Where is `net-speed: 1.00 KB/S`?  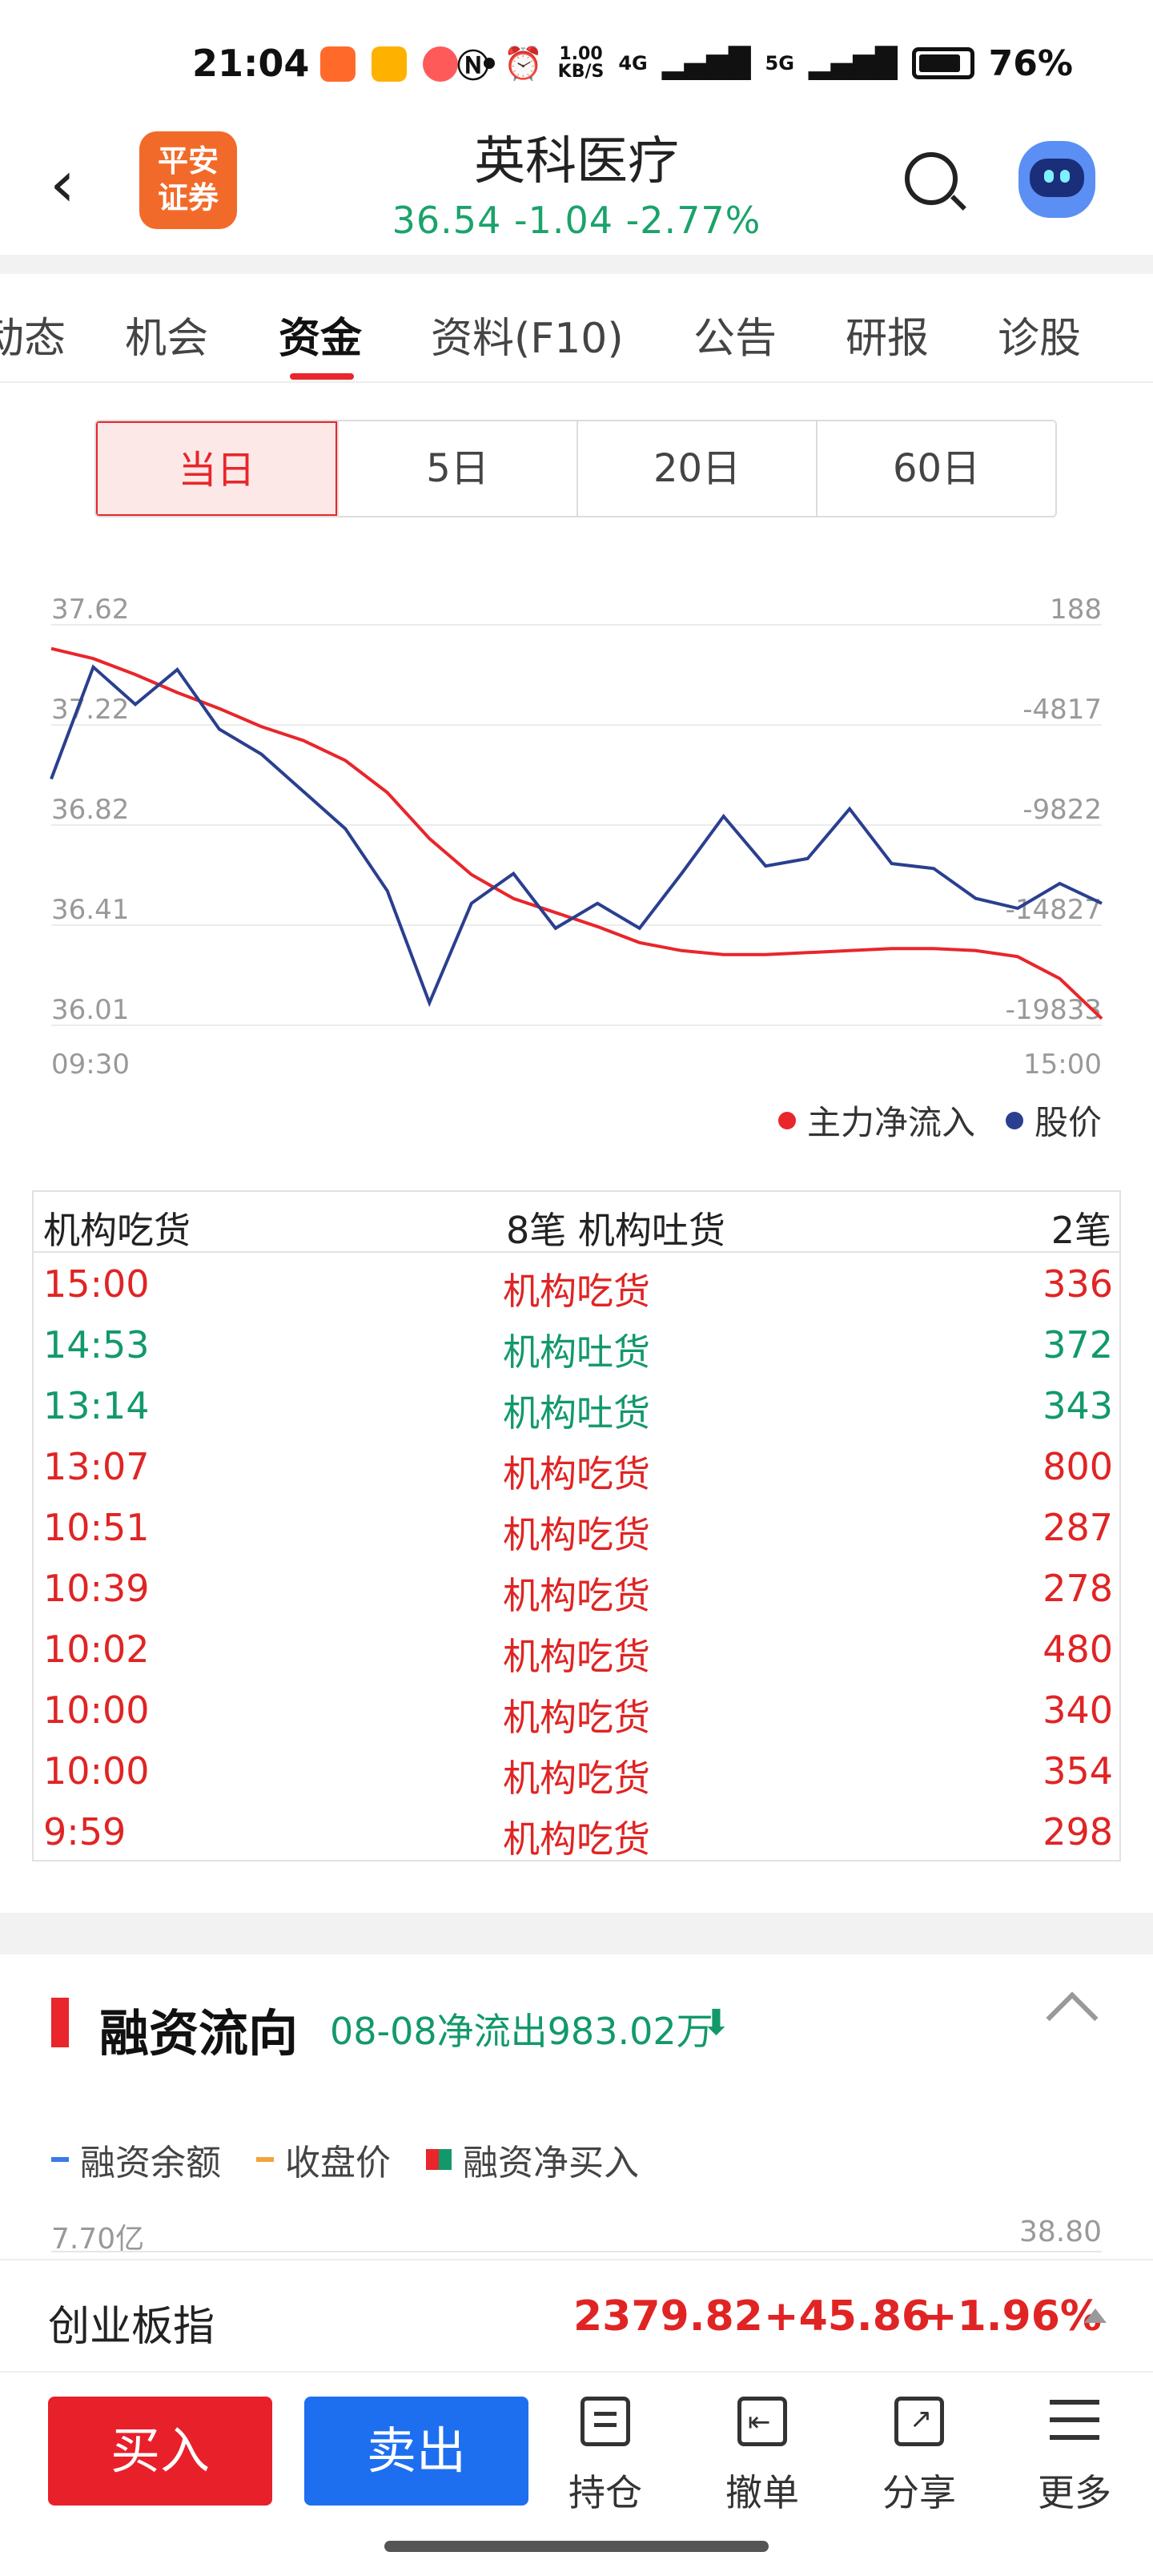 net-speed: 1.00 KB/S is located at coordinates (581, 63).